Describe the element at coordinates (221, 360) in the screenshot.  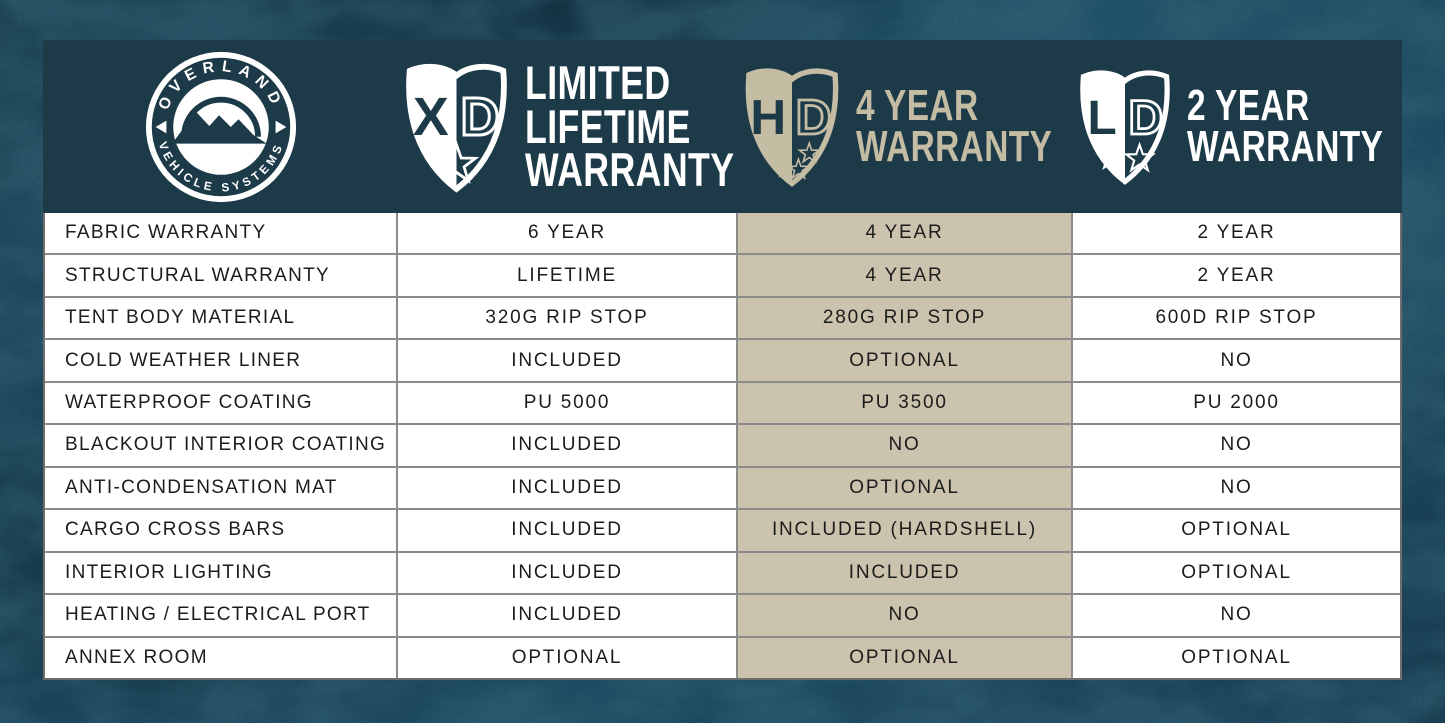
I see `row-label: COLD WEATHER LINER` at that location.